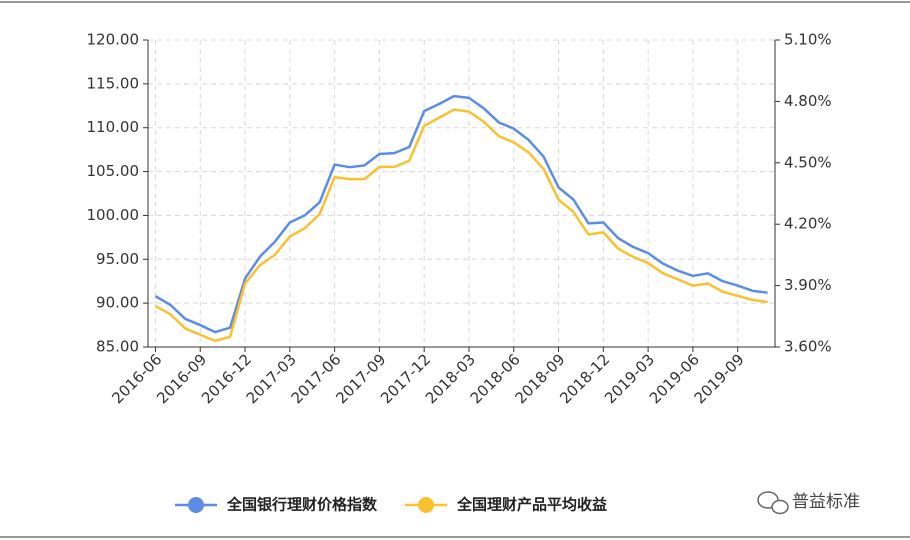 This screenshot has width=910, height=540. I want to click on legend-label: 全国理财产品平均收益, so click(531, 505).